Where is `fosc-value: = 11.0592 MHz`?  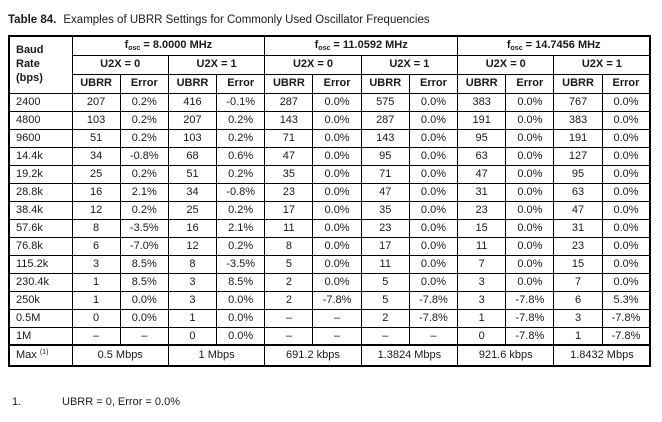 fosc-value: = 11.0592 MHz is located at coordinates (370, 44).